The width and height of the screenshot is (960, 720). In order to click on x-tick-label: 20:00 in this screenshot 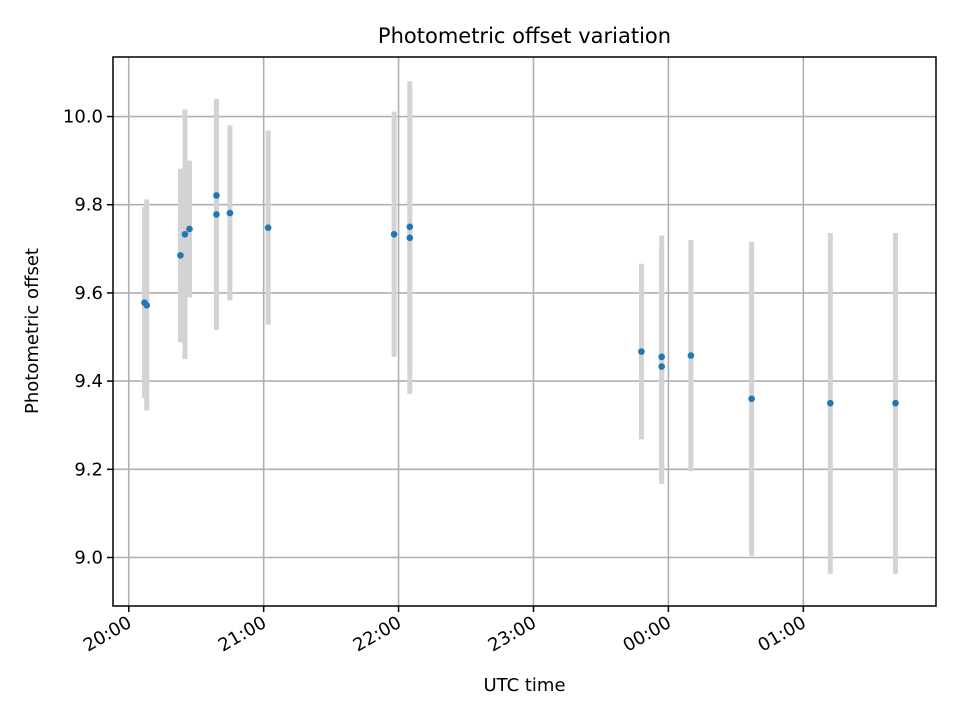, I will do `click(107, 634)`.